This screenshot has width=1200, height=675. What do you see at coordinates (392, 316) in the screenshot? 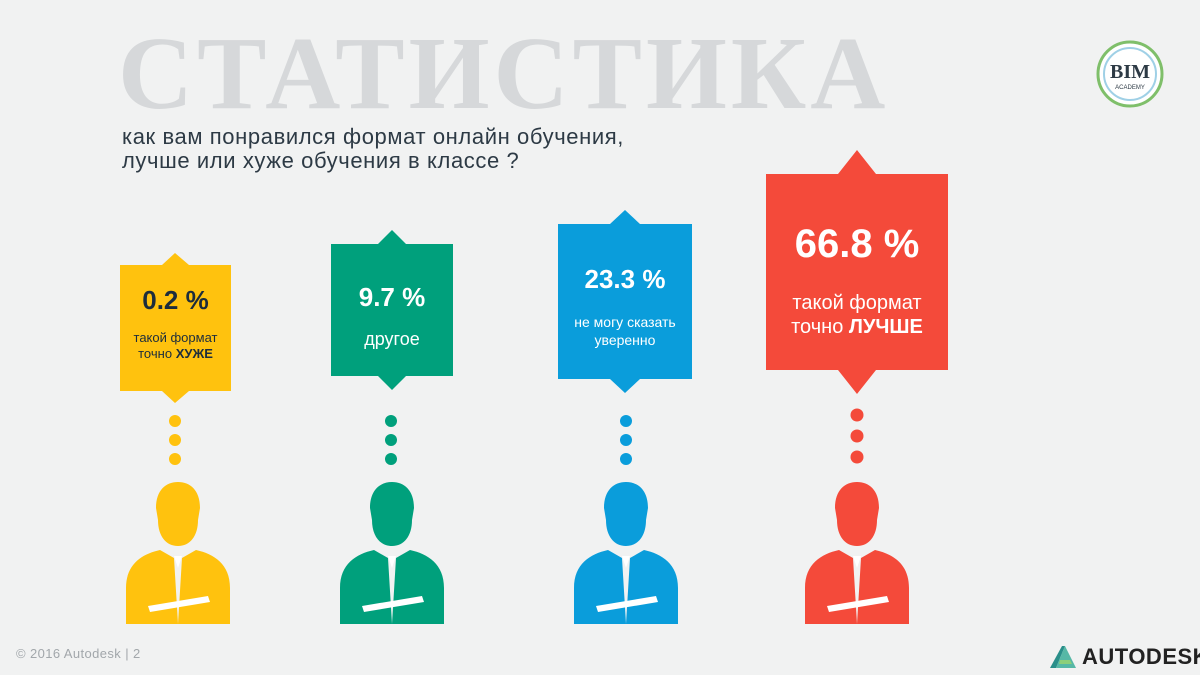
I see `bubble-content: 9.7 % другое` at bounding box center [392, 316].